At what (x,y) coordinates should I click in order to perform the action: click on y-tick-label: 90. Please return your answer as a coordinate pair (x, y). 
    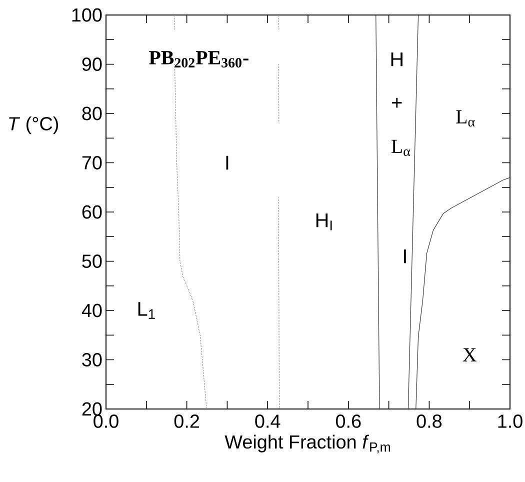
    Looking at the image, I should click on (92, 64).